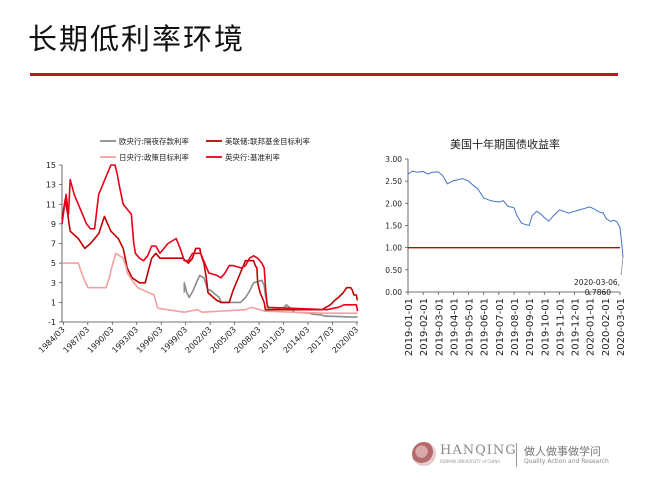 The height and width of the screenshot is (489, 649). What do you see at coordinates (598, 292) in the screenshot?
I see `chart2-annotation-value: 0.7860` at bounding box center [598, 292].